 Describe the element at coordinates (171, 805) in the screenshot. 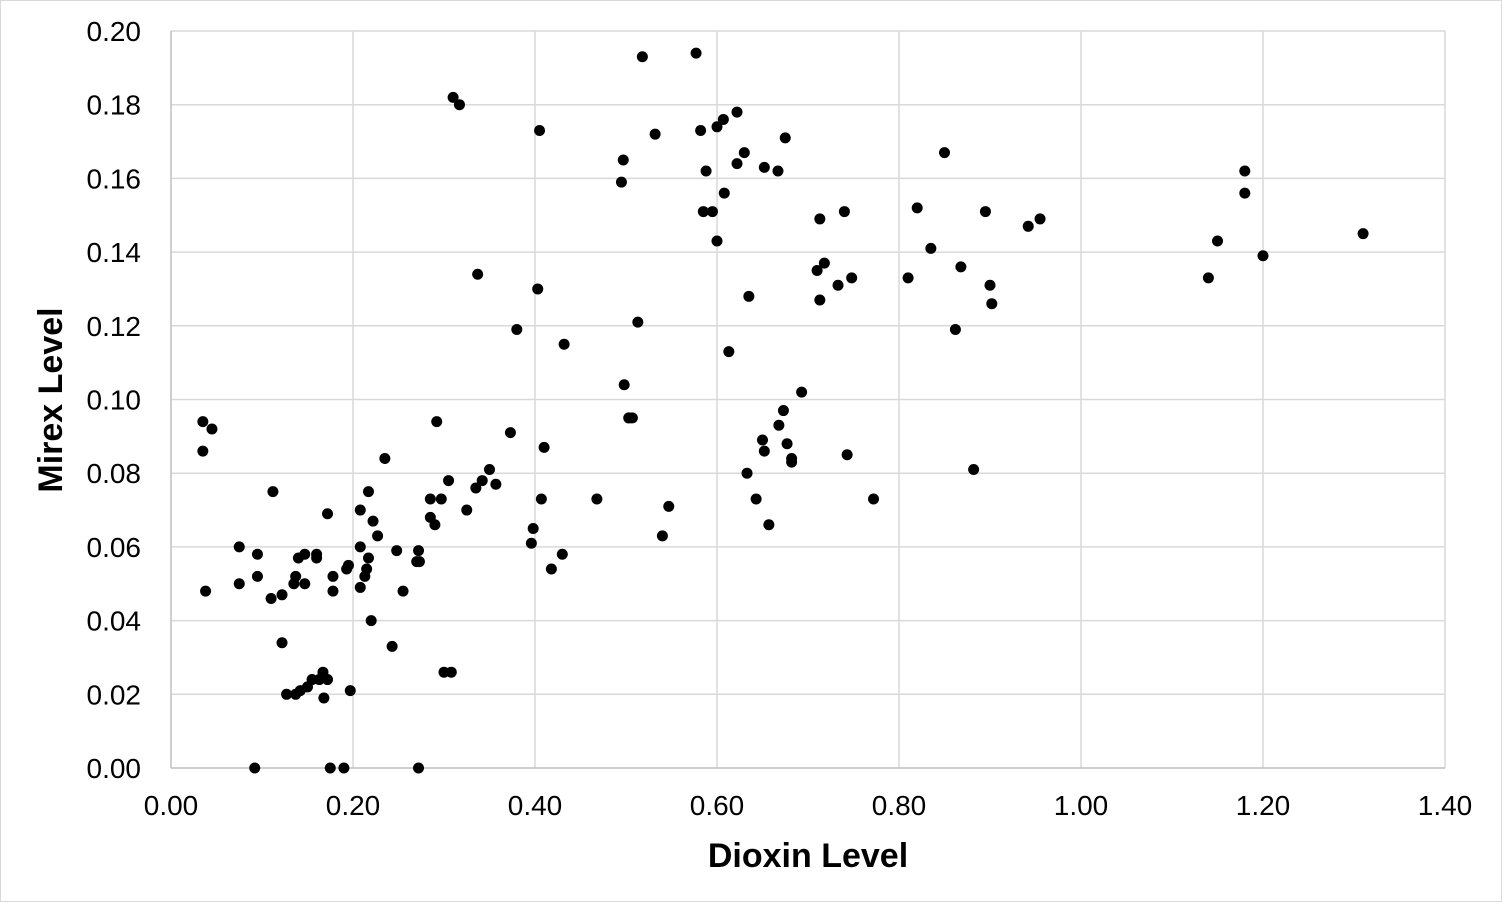

I see `x-tick-label: 0.00` at that location.